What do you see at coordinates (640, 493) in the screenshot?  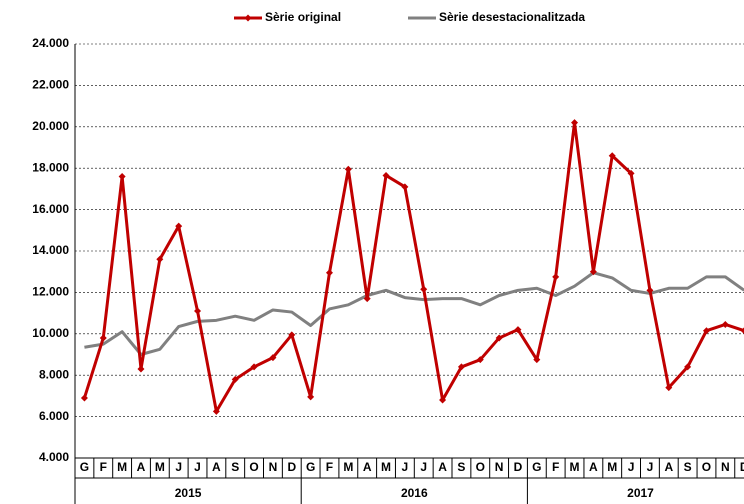 I see `x-group-label: 2017` at bounding box center [640, 493].